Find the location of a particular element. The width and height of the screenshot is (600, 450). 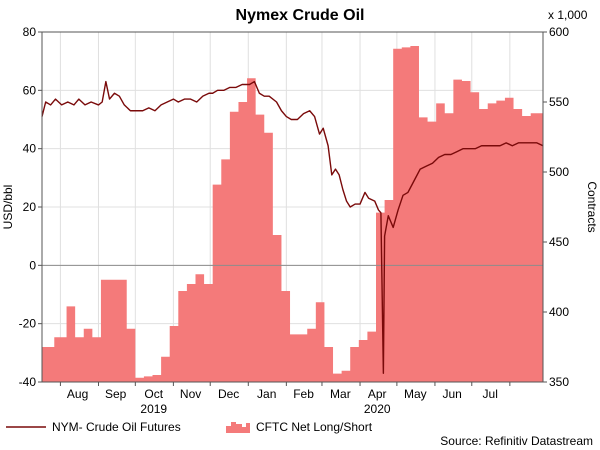

left-tick-label-5: 60 is located at coordinates (30, 90).